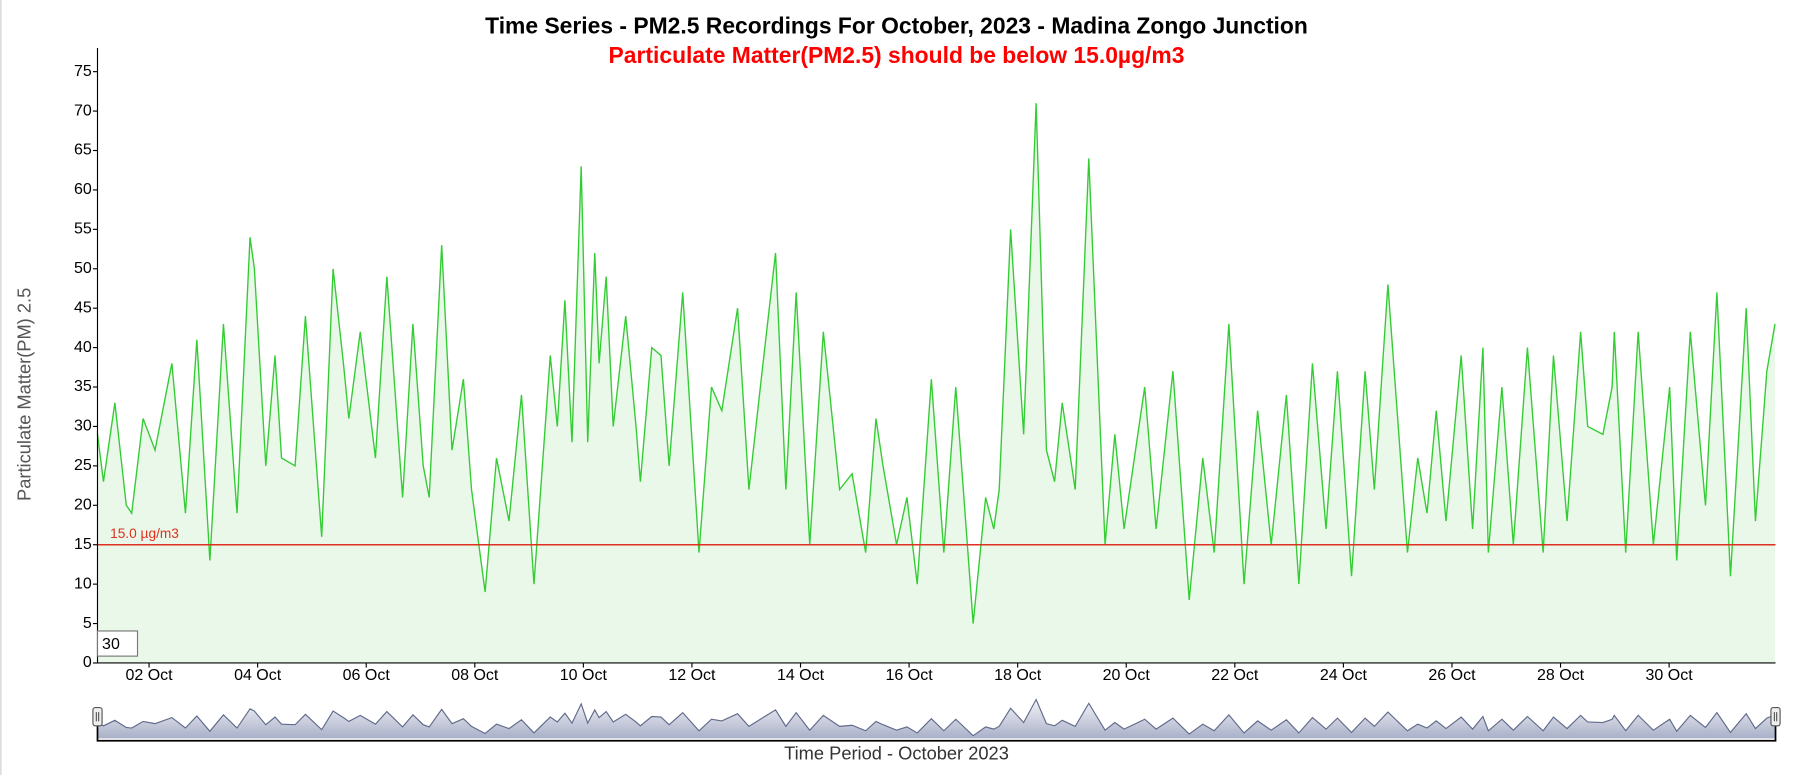  Describe the element at coordinates (83, 426) in the screenshot. I see `y-tick-label: 30` at that location.